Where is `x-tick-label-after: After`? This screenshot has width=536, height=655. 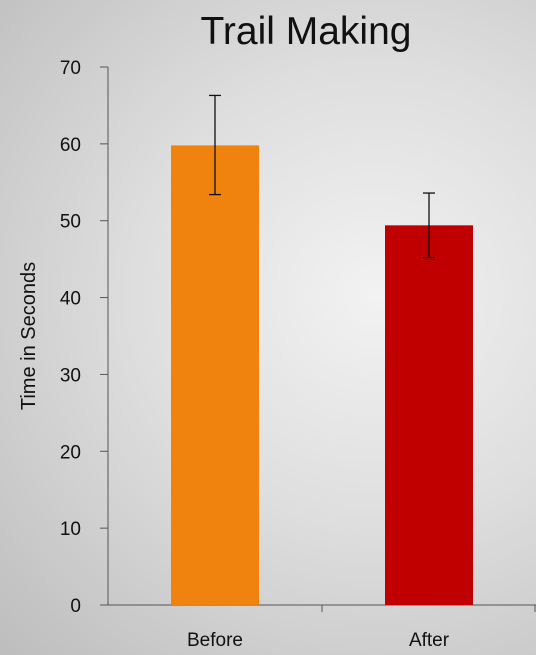 x-tick-label-after: After is located at coordinates (429, 640).